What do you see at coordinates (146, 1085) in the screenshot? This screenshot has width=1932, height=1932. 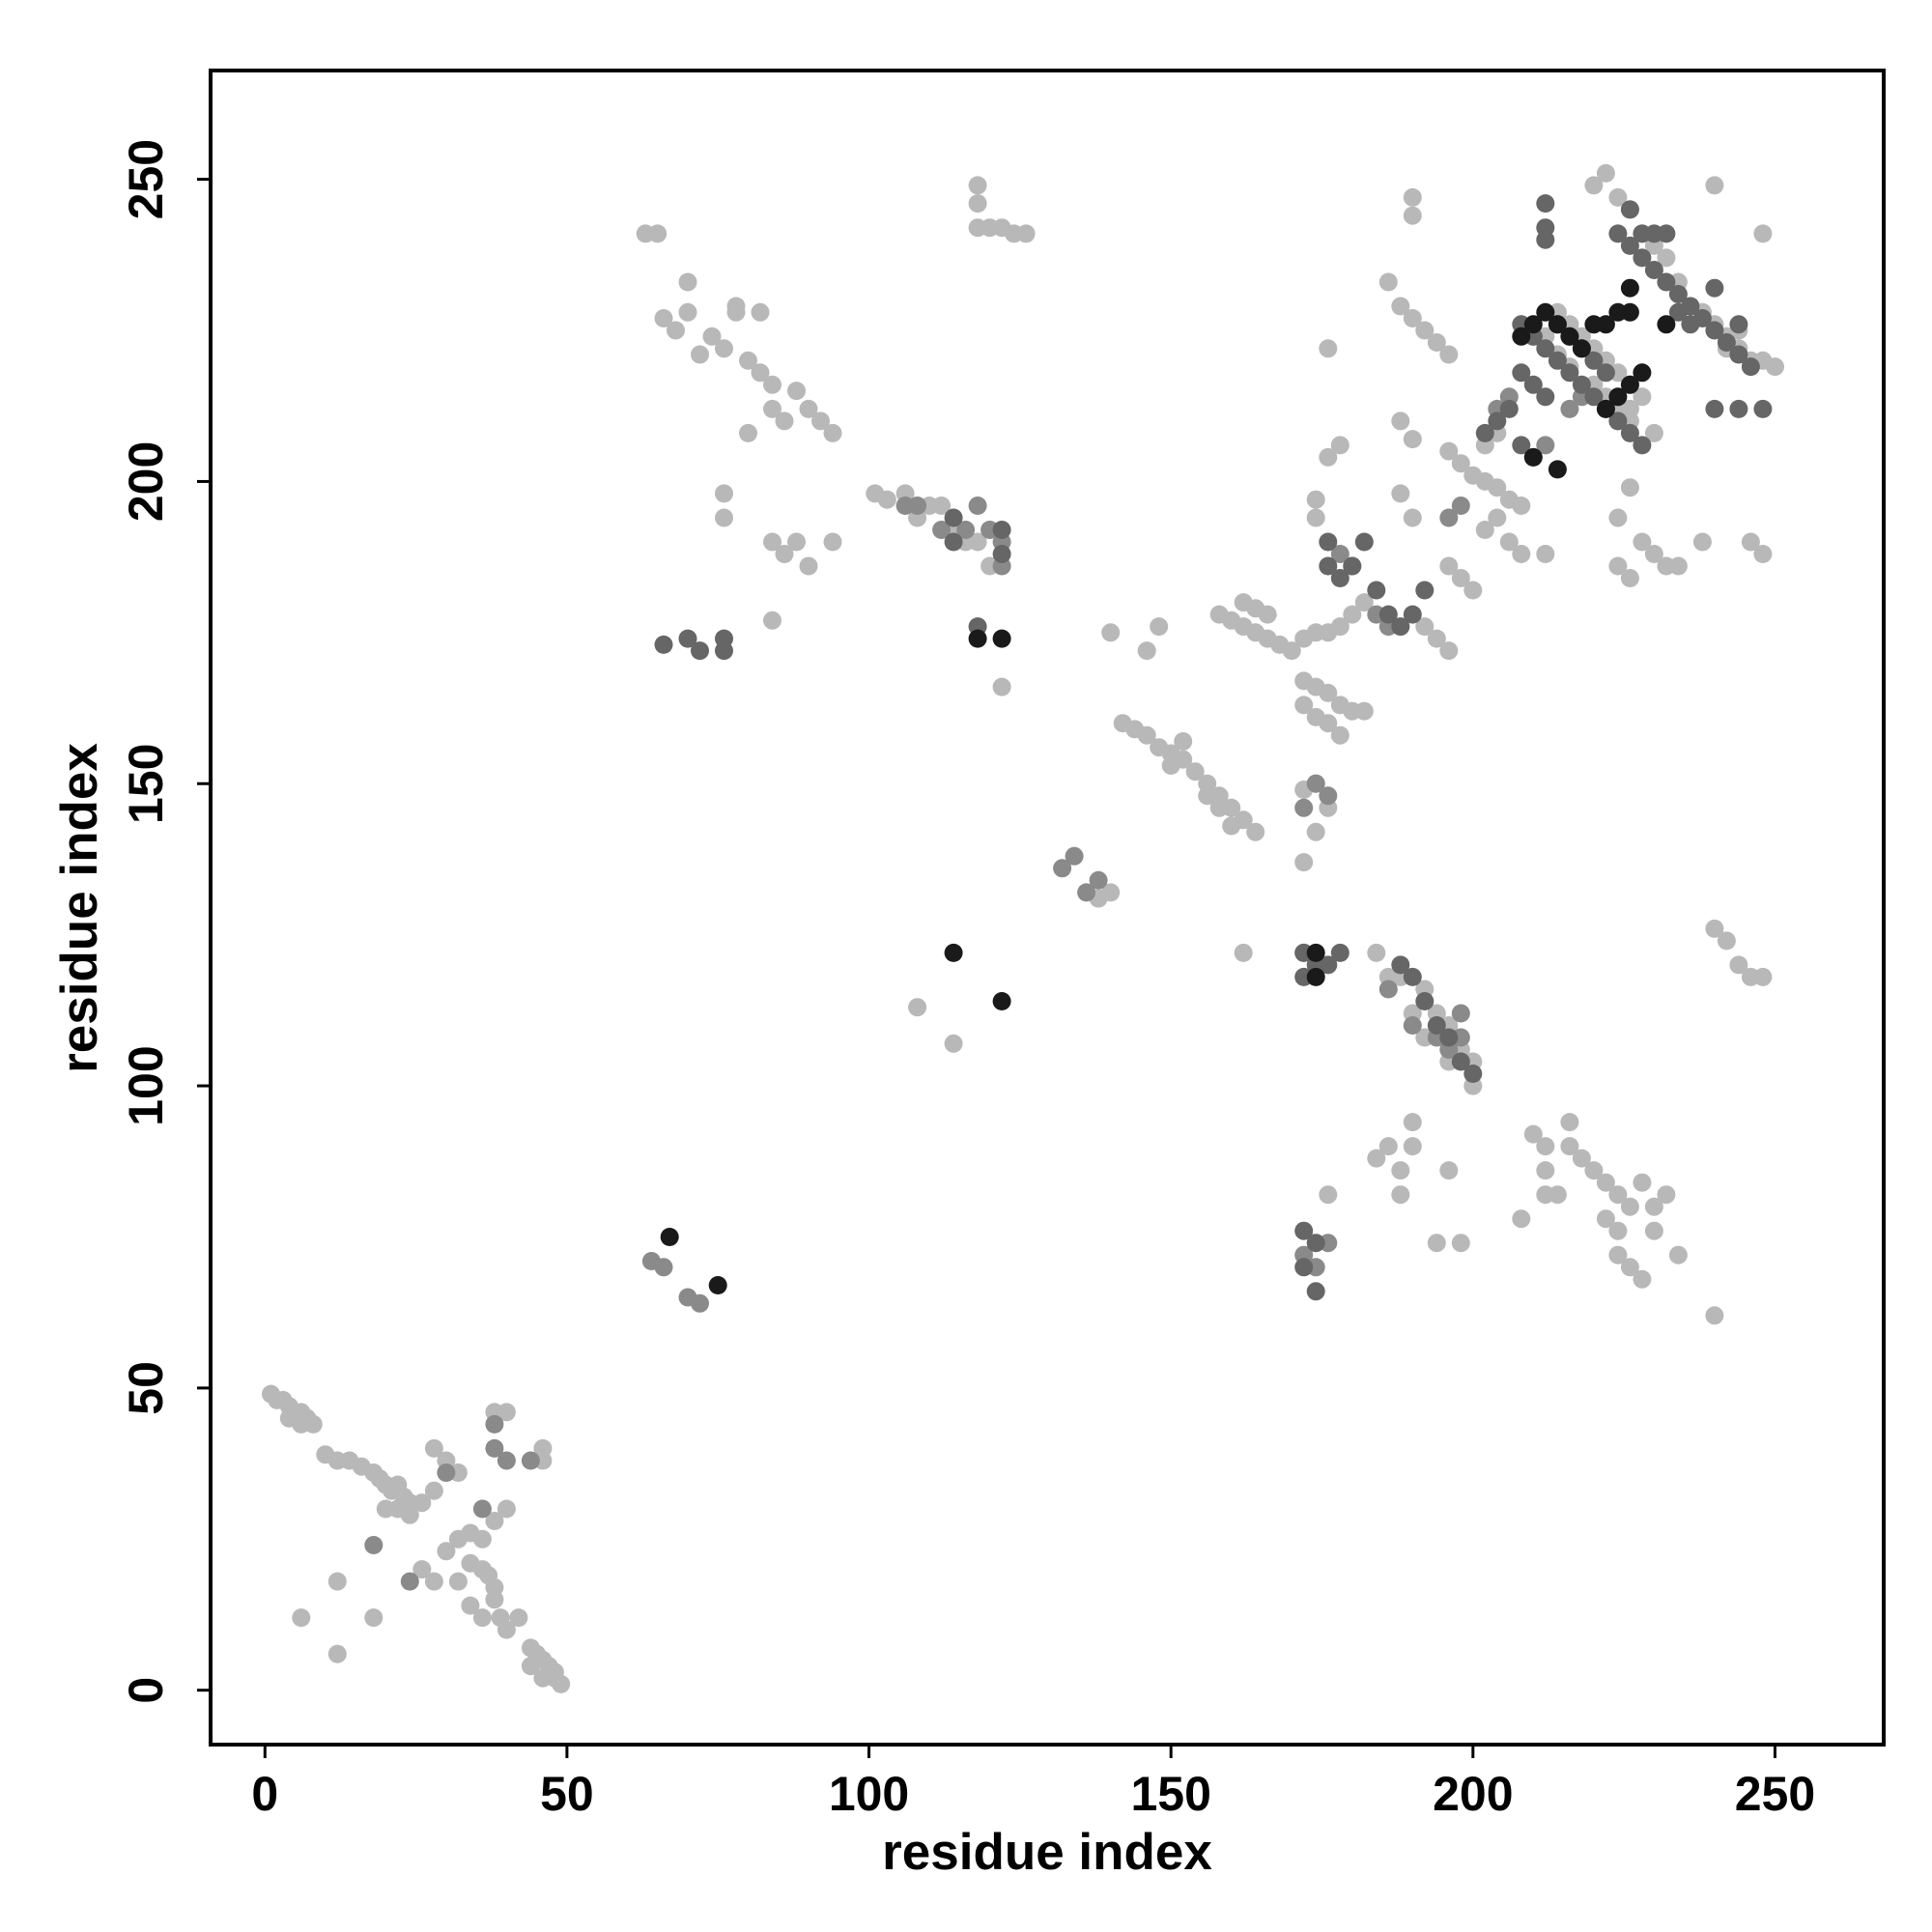 I see `y-tick-label: 100` at bounding box center [146, 1085].